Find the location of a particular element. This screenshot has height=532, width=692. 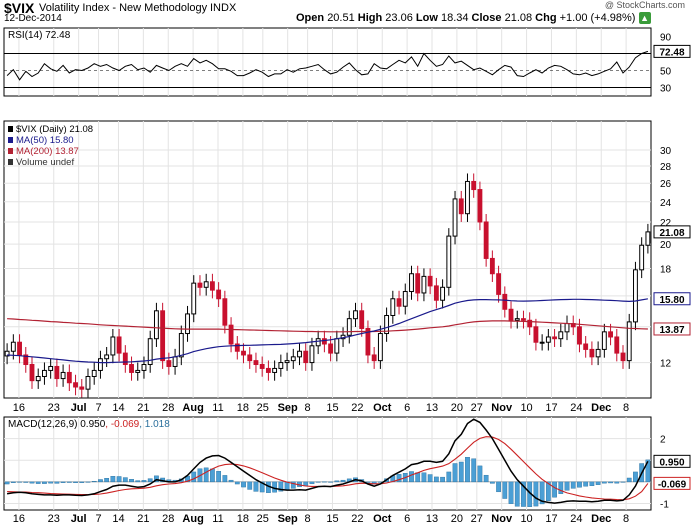

security-name: Volatility Index - New Methodology is located at coordinates (123, 8).